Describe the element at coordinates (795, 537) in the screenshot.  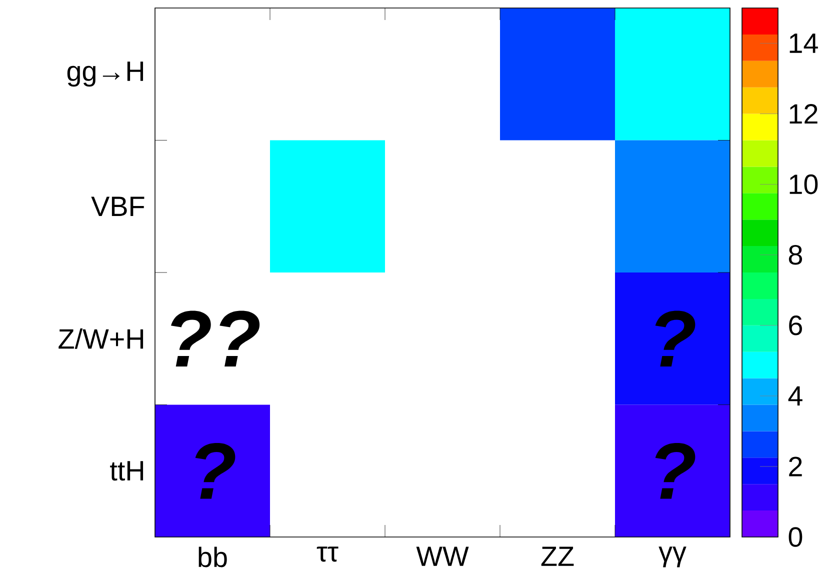
I see `color-bar-label: 0` at that location.